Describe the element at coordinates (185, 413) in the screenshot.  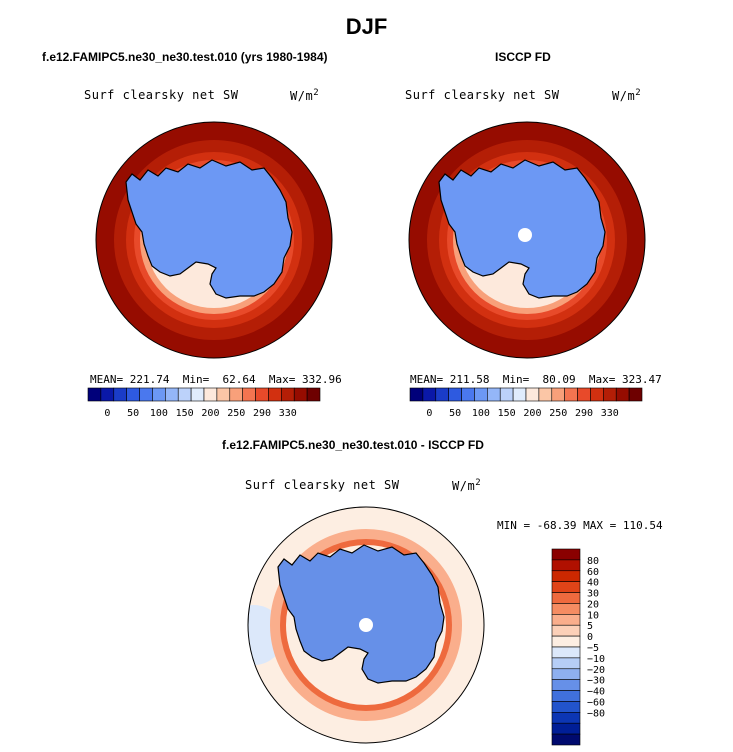
I see `model-colorbar-tick-label: 150` at that location.